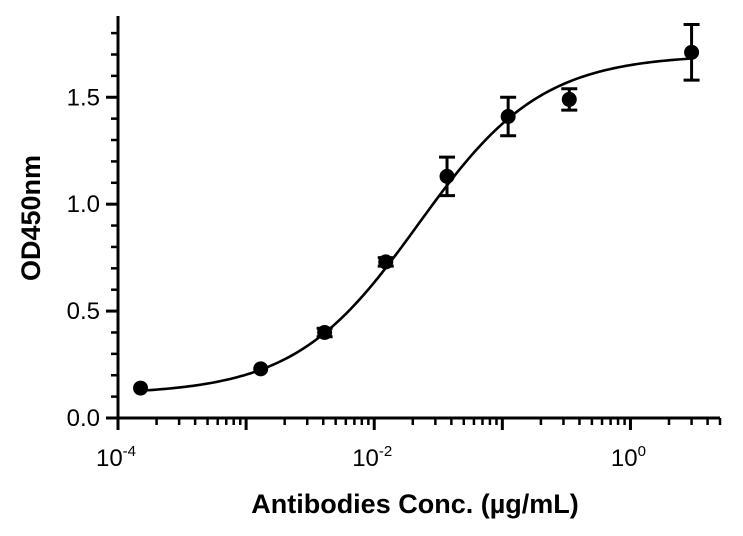 This screenshot has height=536, width=743. Describe the element at coordinates (92, 231) in the screenshot. I see `y-axis-ticks: 0.0 0.5 1.0 1.5` at that location.